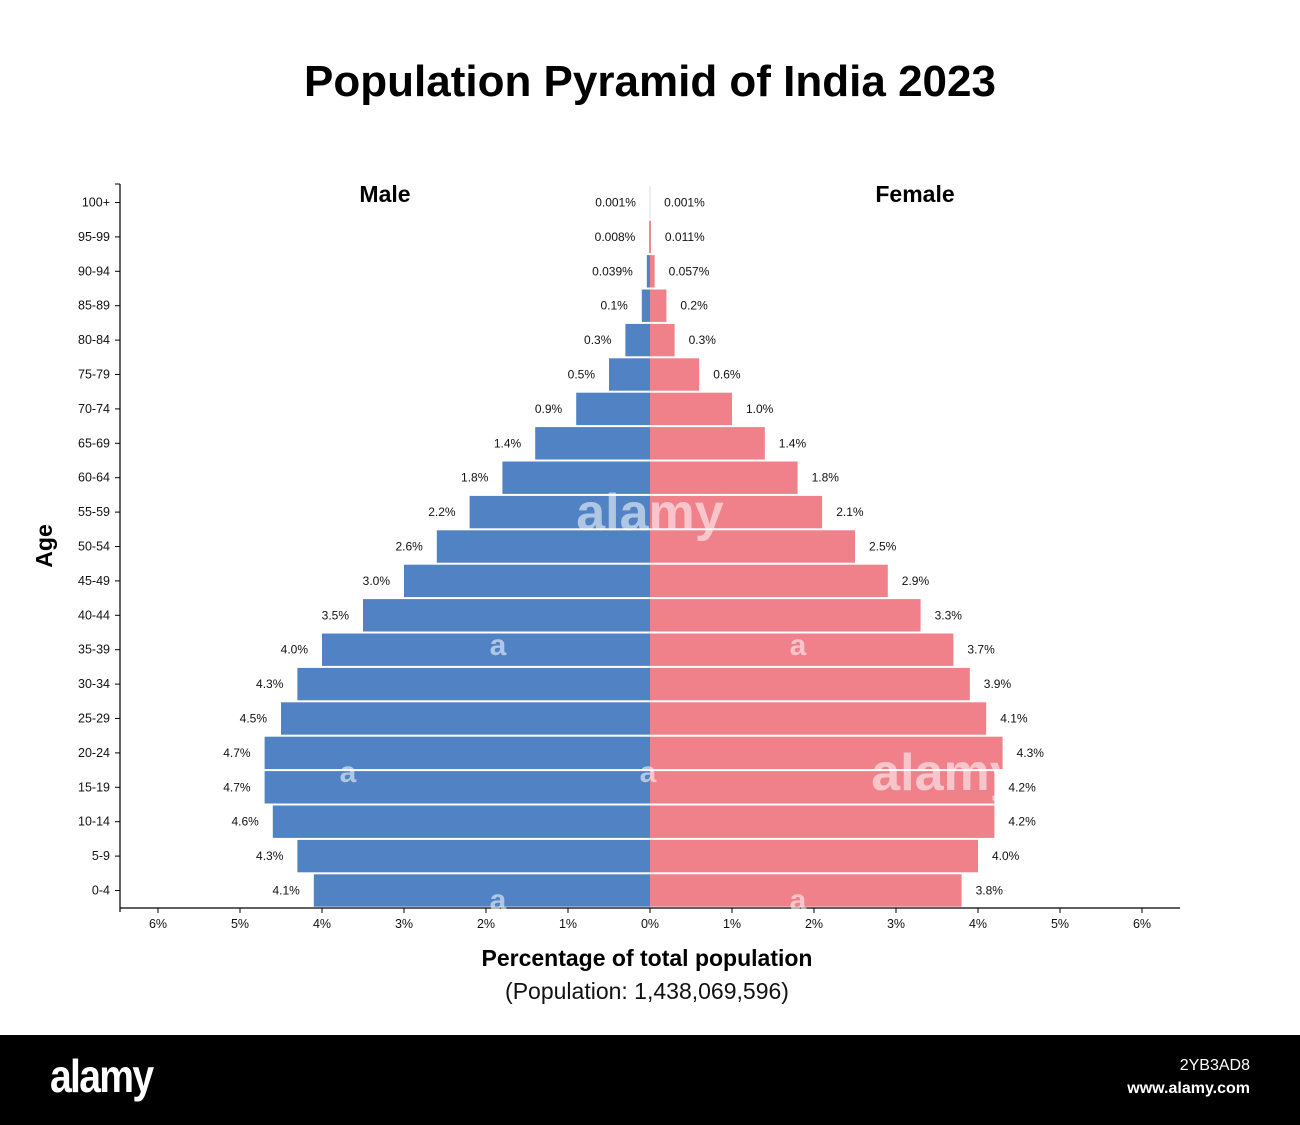 The width and height of the screenshot is (1300, 1125). What do you see at coordinates (896, 924) in the screenshot?
I see `x-tick-label: 3%` at bounding box center [896, 924].